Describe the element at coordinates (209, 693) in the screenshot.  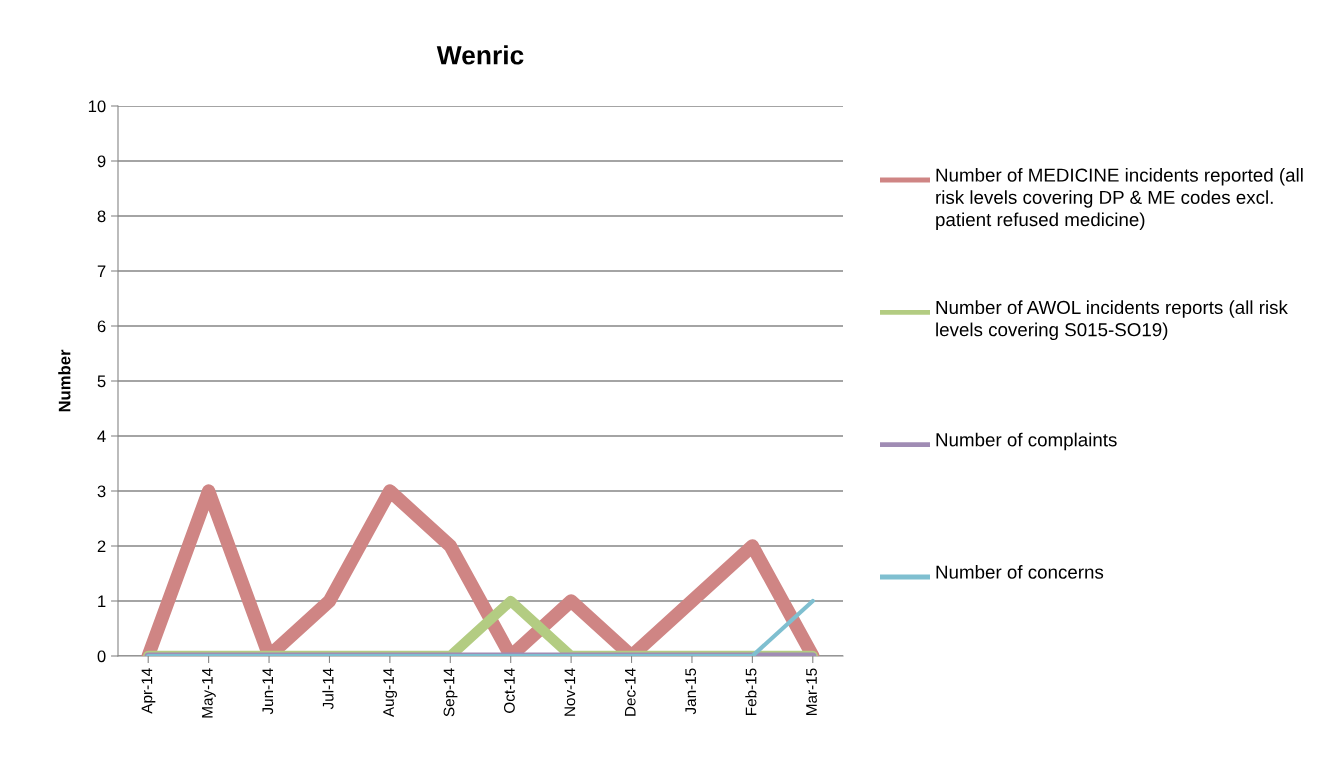
I see `x-tick-label: May-14` at that location.